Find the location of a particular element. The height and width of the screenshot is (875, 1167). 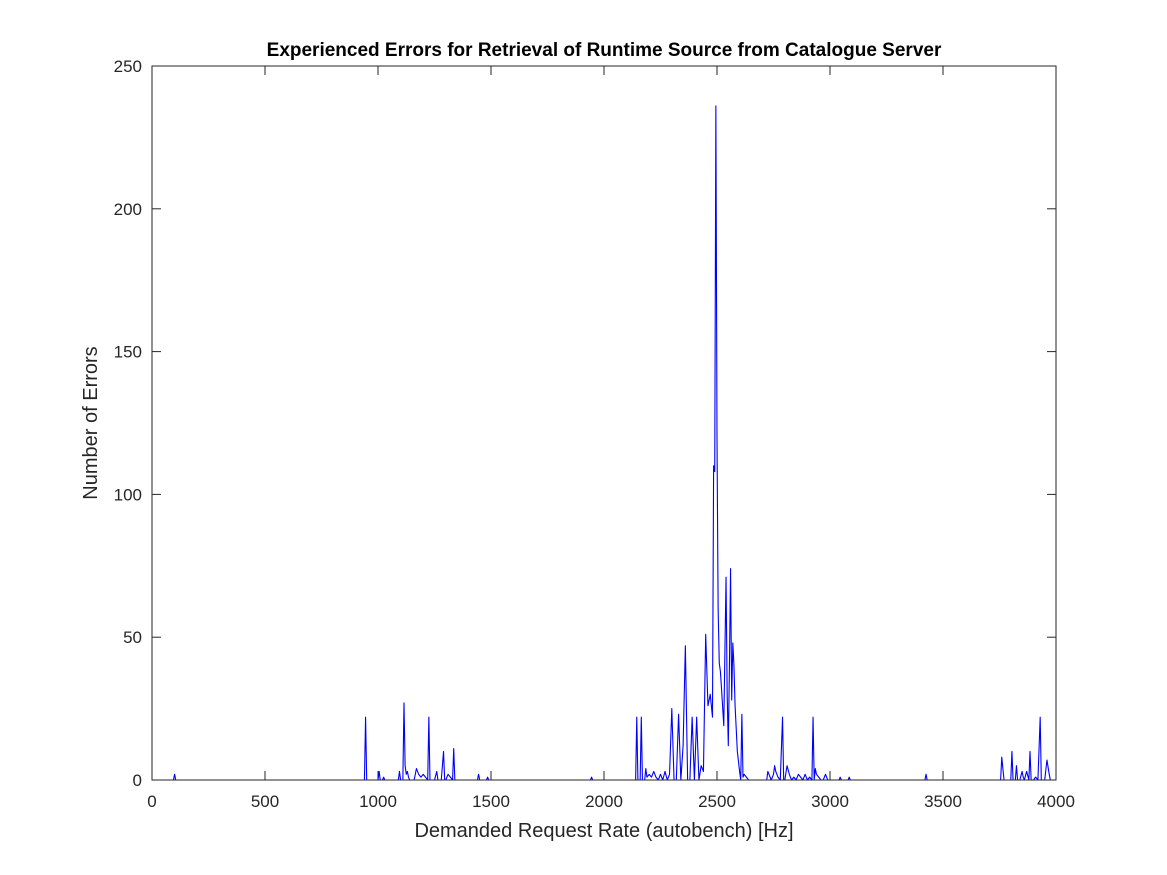

x-tick-label: 500 is located at coordinates (265, 801).